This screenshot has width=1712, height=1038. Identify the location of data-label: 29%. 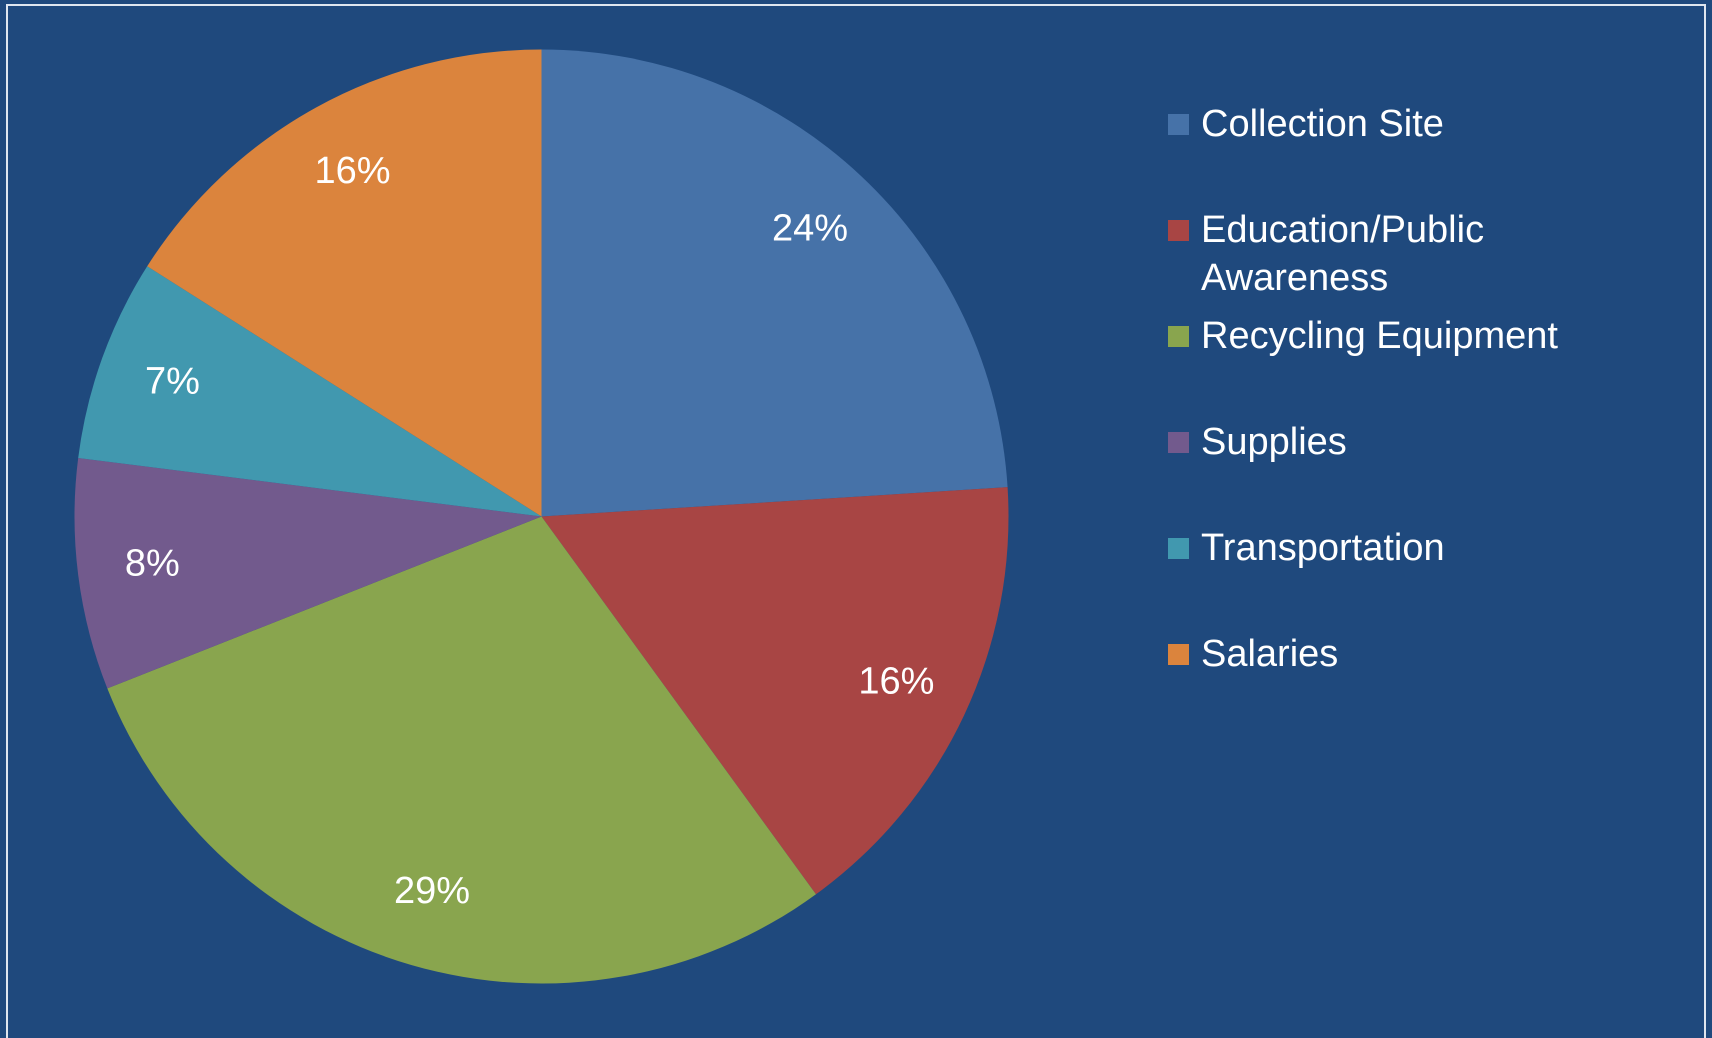
(432, 891).